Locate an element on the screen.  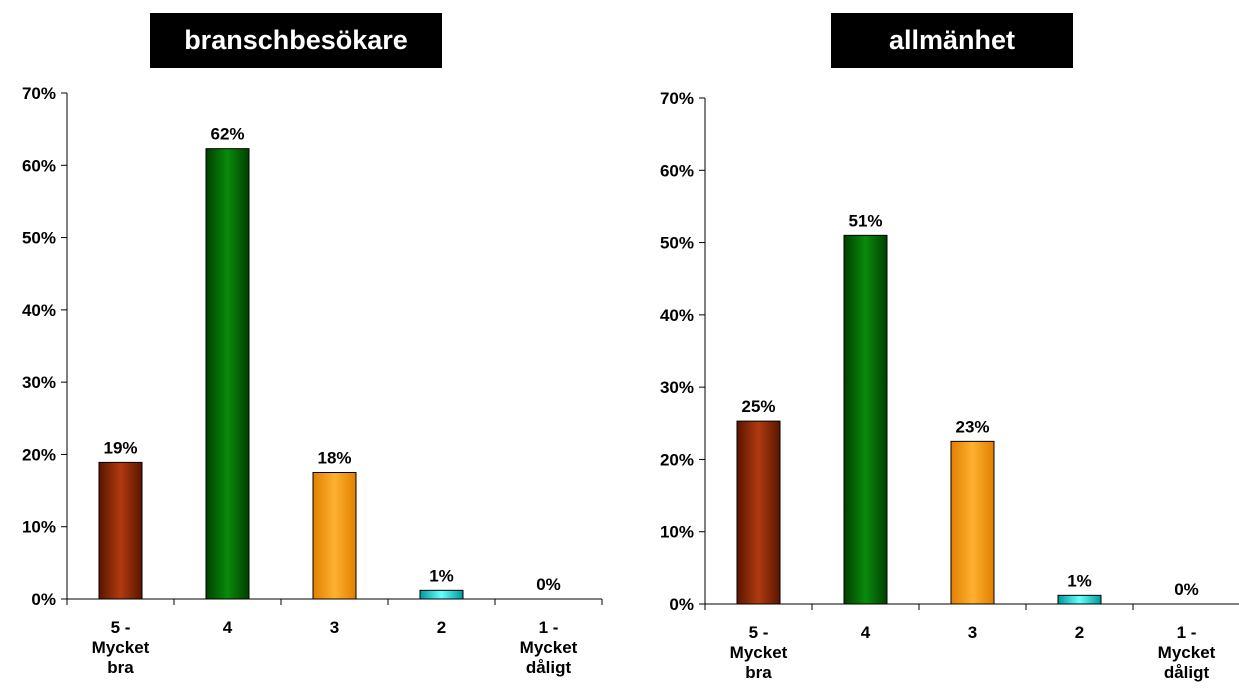
bar-value-label: 23% is located at coordinates (972, 426).